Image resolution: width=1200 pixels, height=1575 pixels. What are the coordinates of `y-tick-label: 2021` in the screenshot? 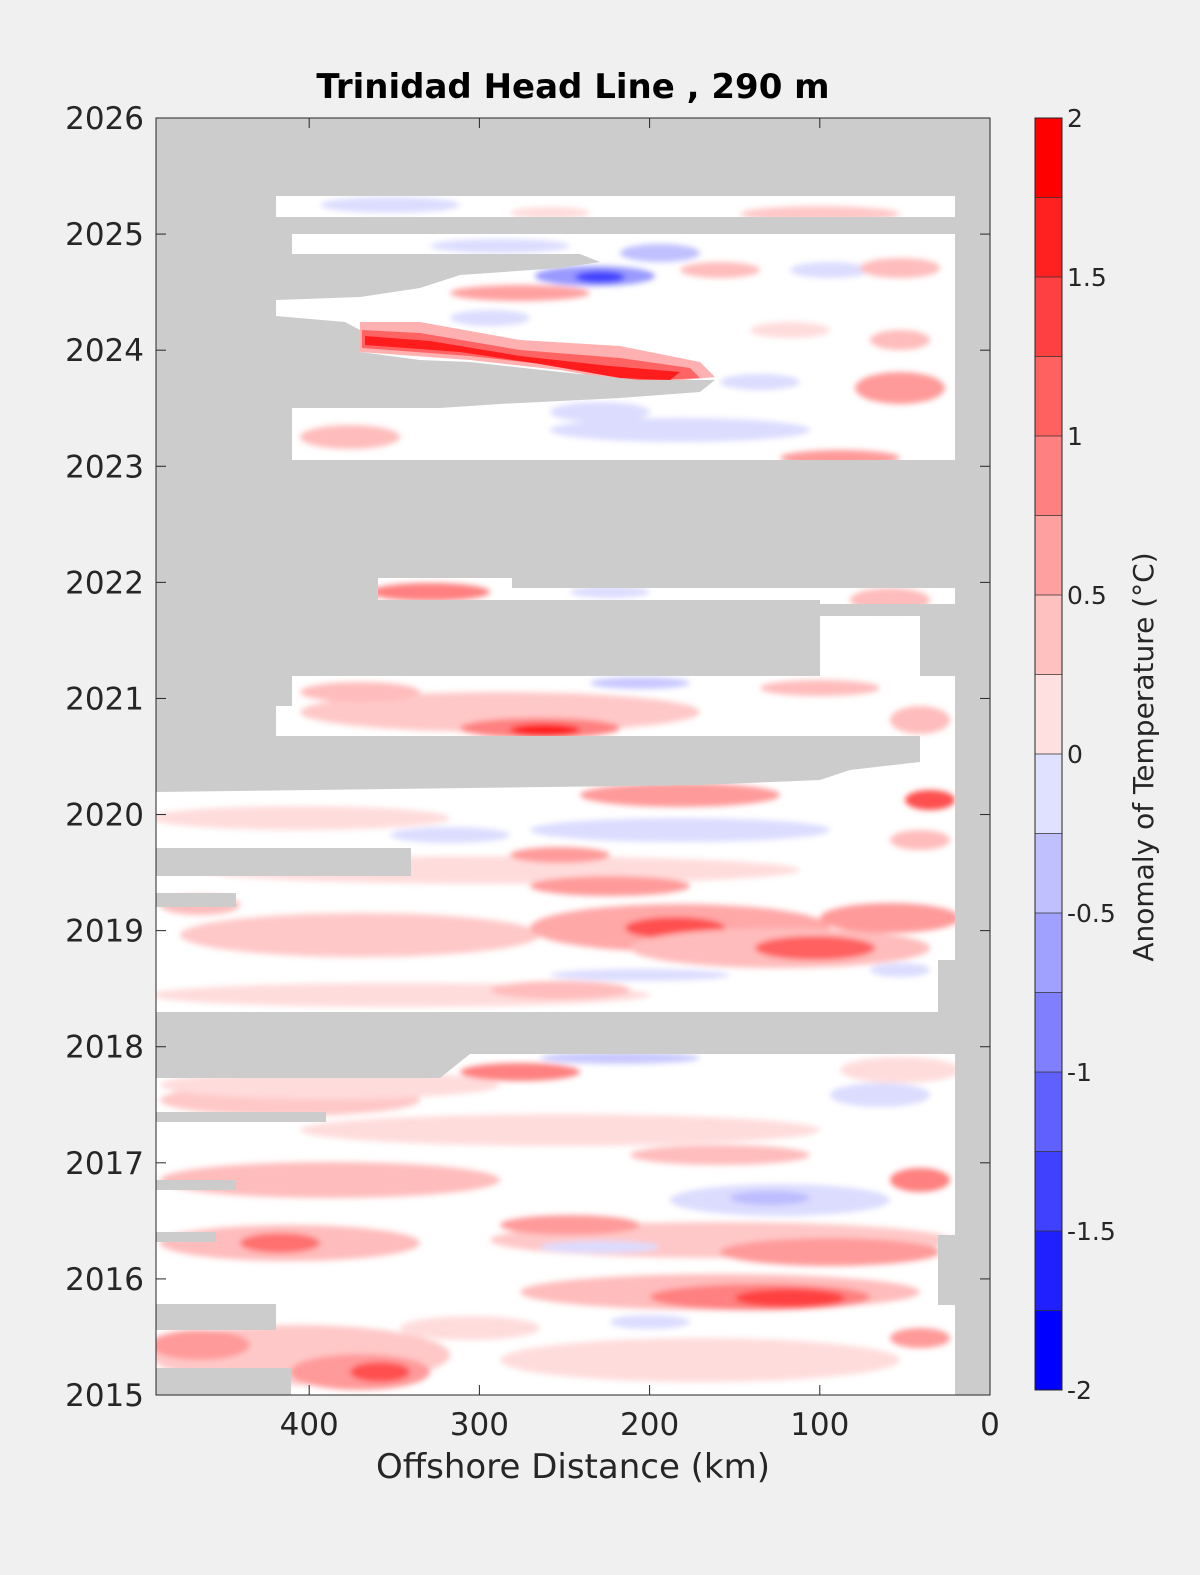 It's located at (104, 699).